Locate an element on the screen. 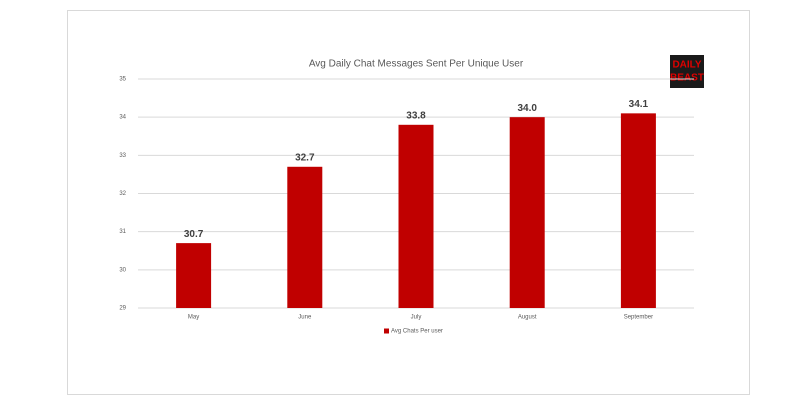  logo-text: BEAST is located at coordinates (687, 78).